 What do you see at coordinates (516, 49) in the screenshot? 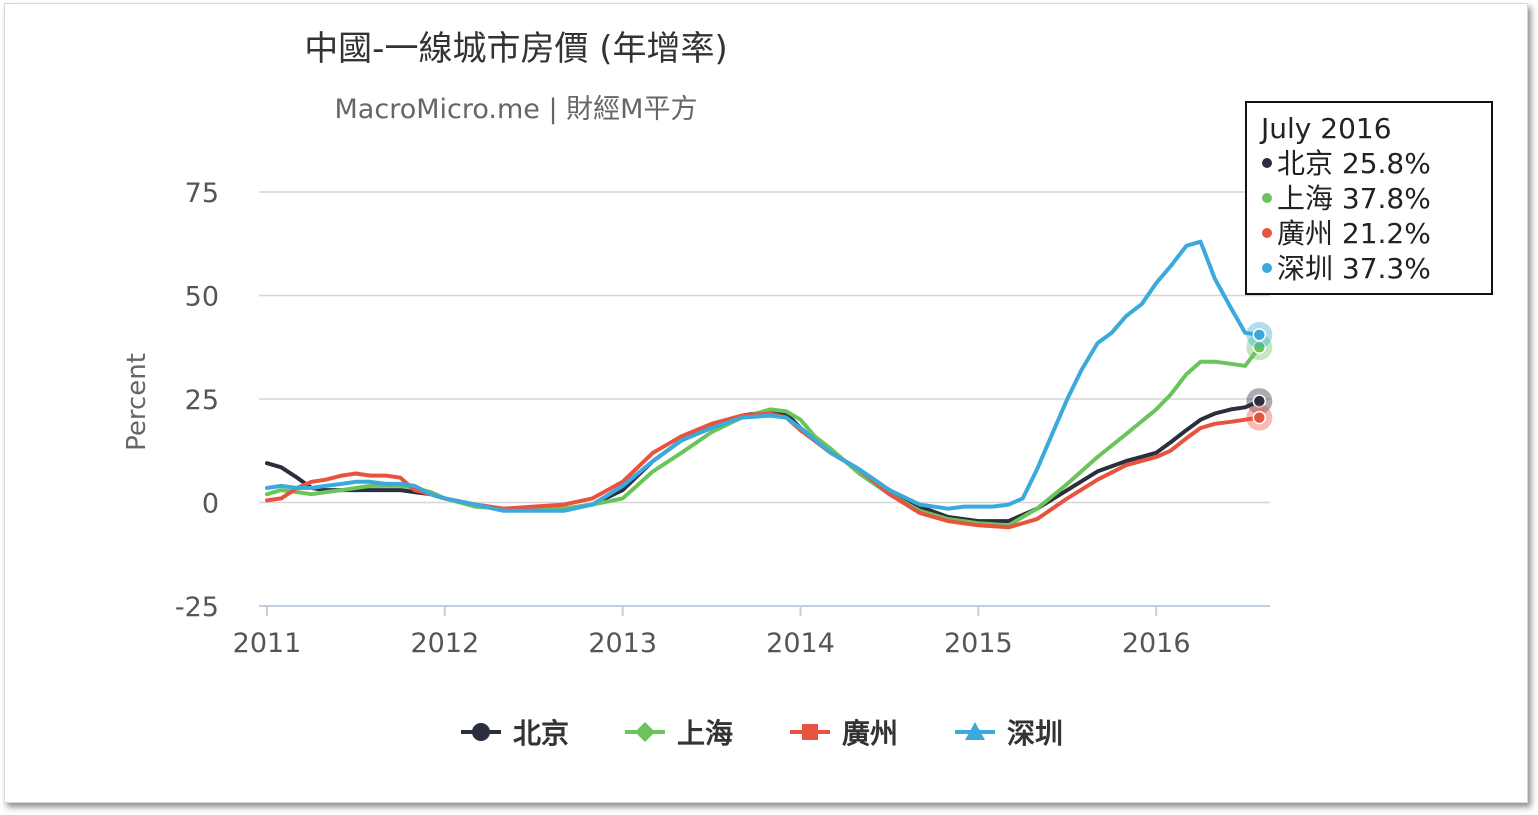
I see `chart-title: 中國-一線城市房價 (年增率)` at bounding box center [516, 49].